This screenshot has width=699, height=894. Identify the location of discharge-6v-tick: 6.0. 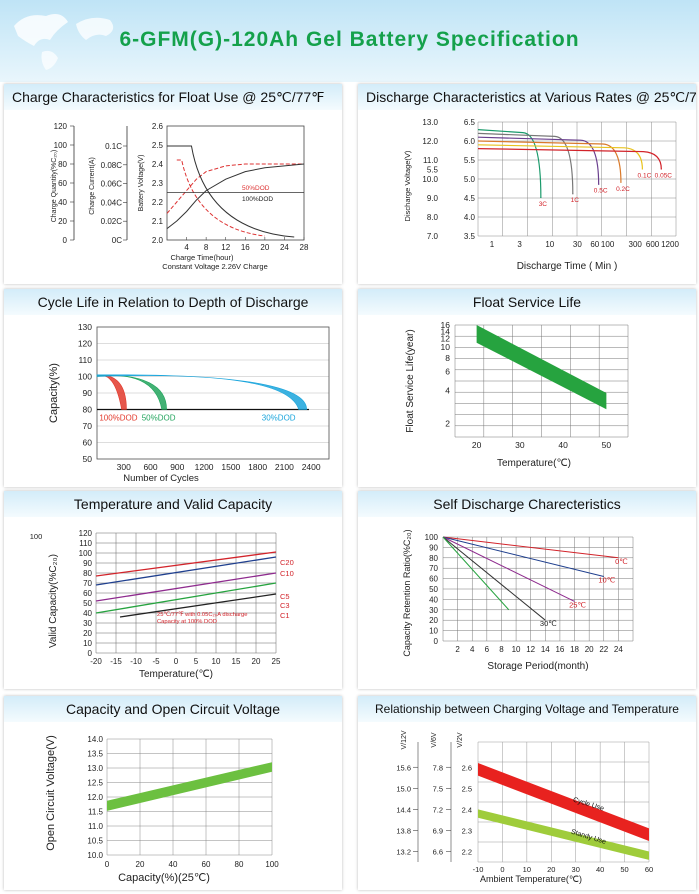
(470, 141).